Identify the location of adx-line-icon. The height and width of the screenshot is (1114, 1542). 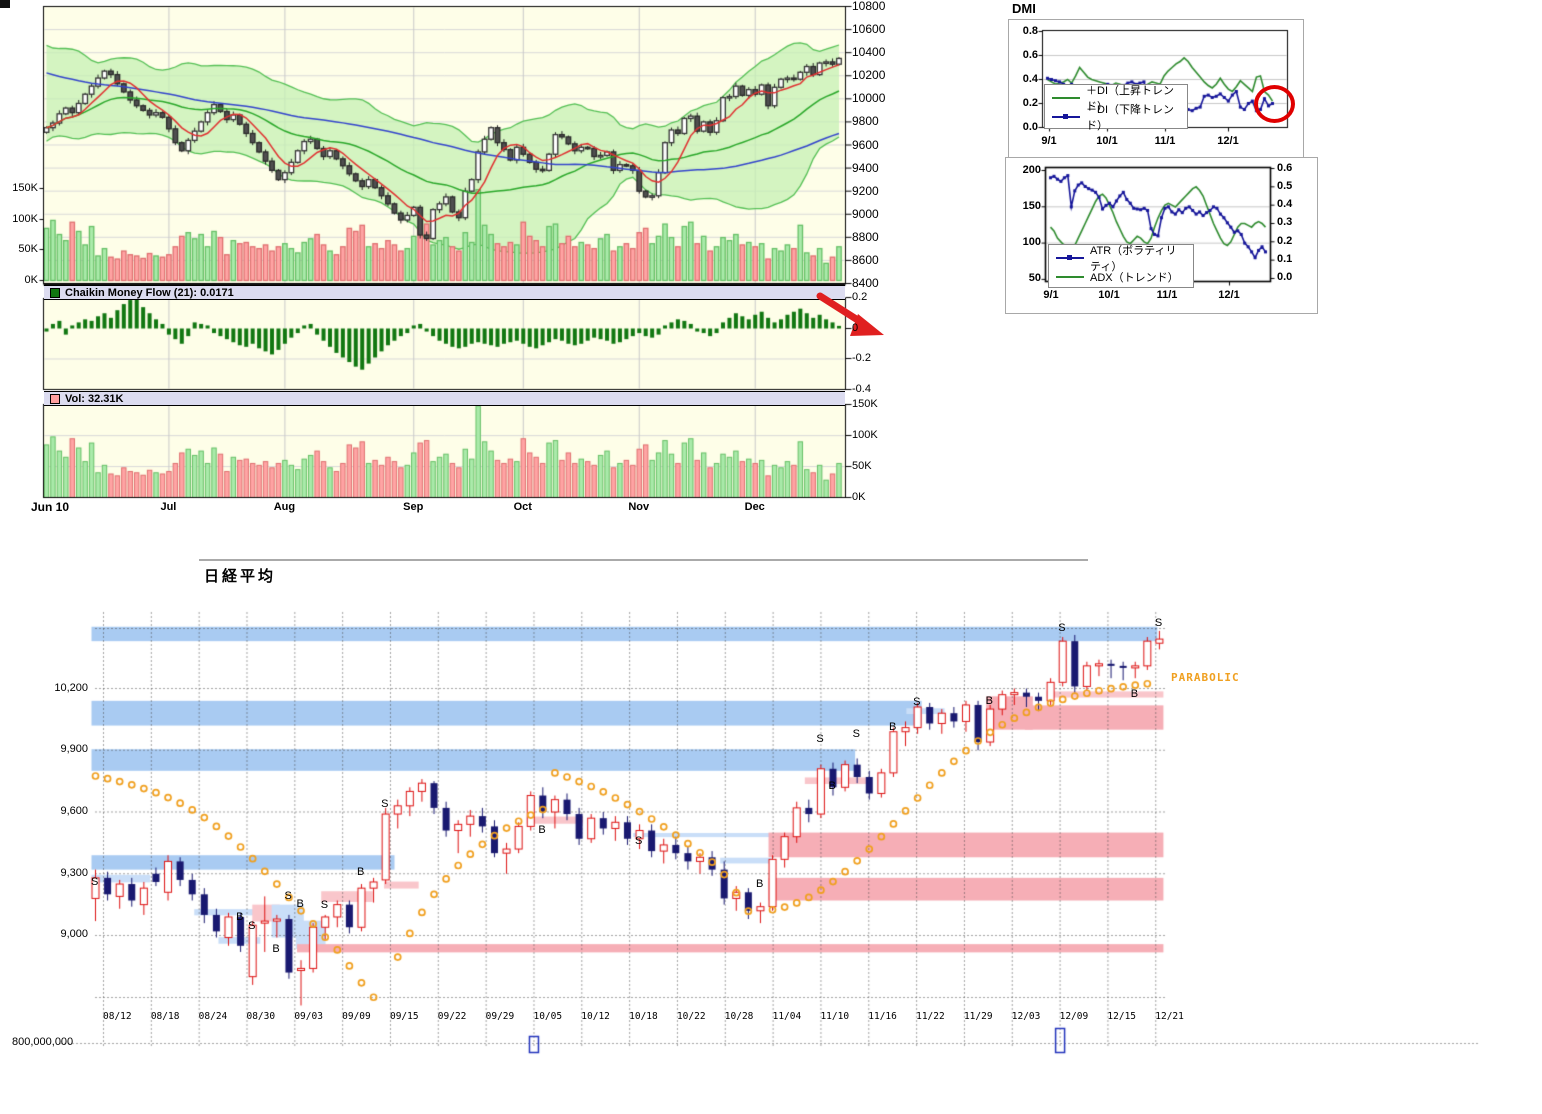
(1070, 276).